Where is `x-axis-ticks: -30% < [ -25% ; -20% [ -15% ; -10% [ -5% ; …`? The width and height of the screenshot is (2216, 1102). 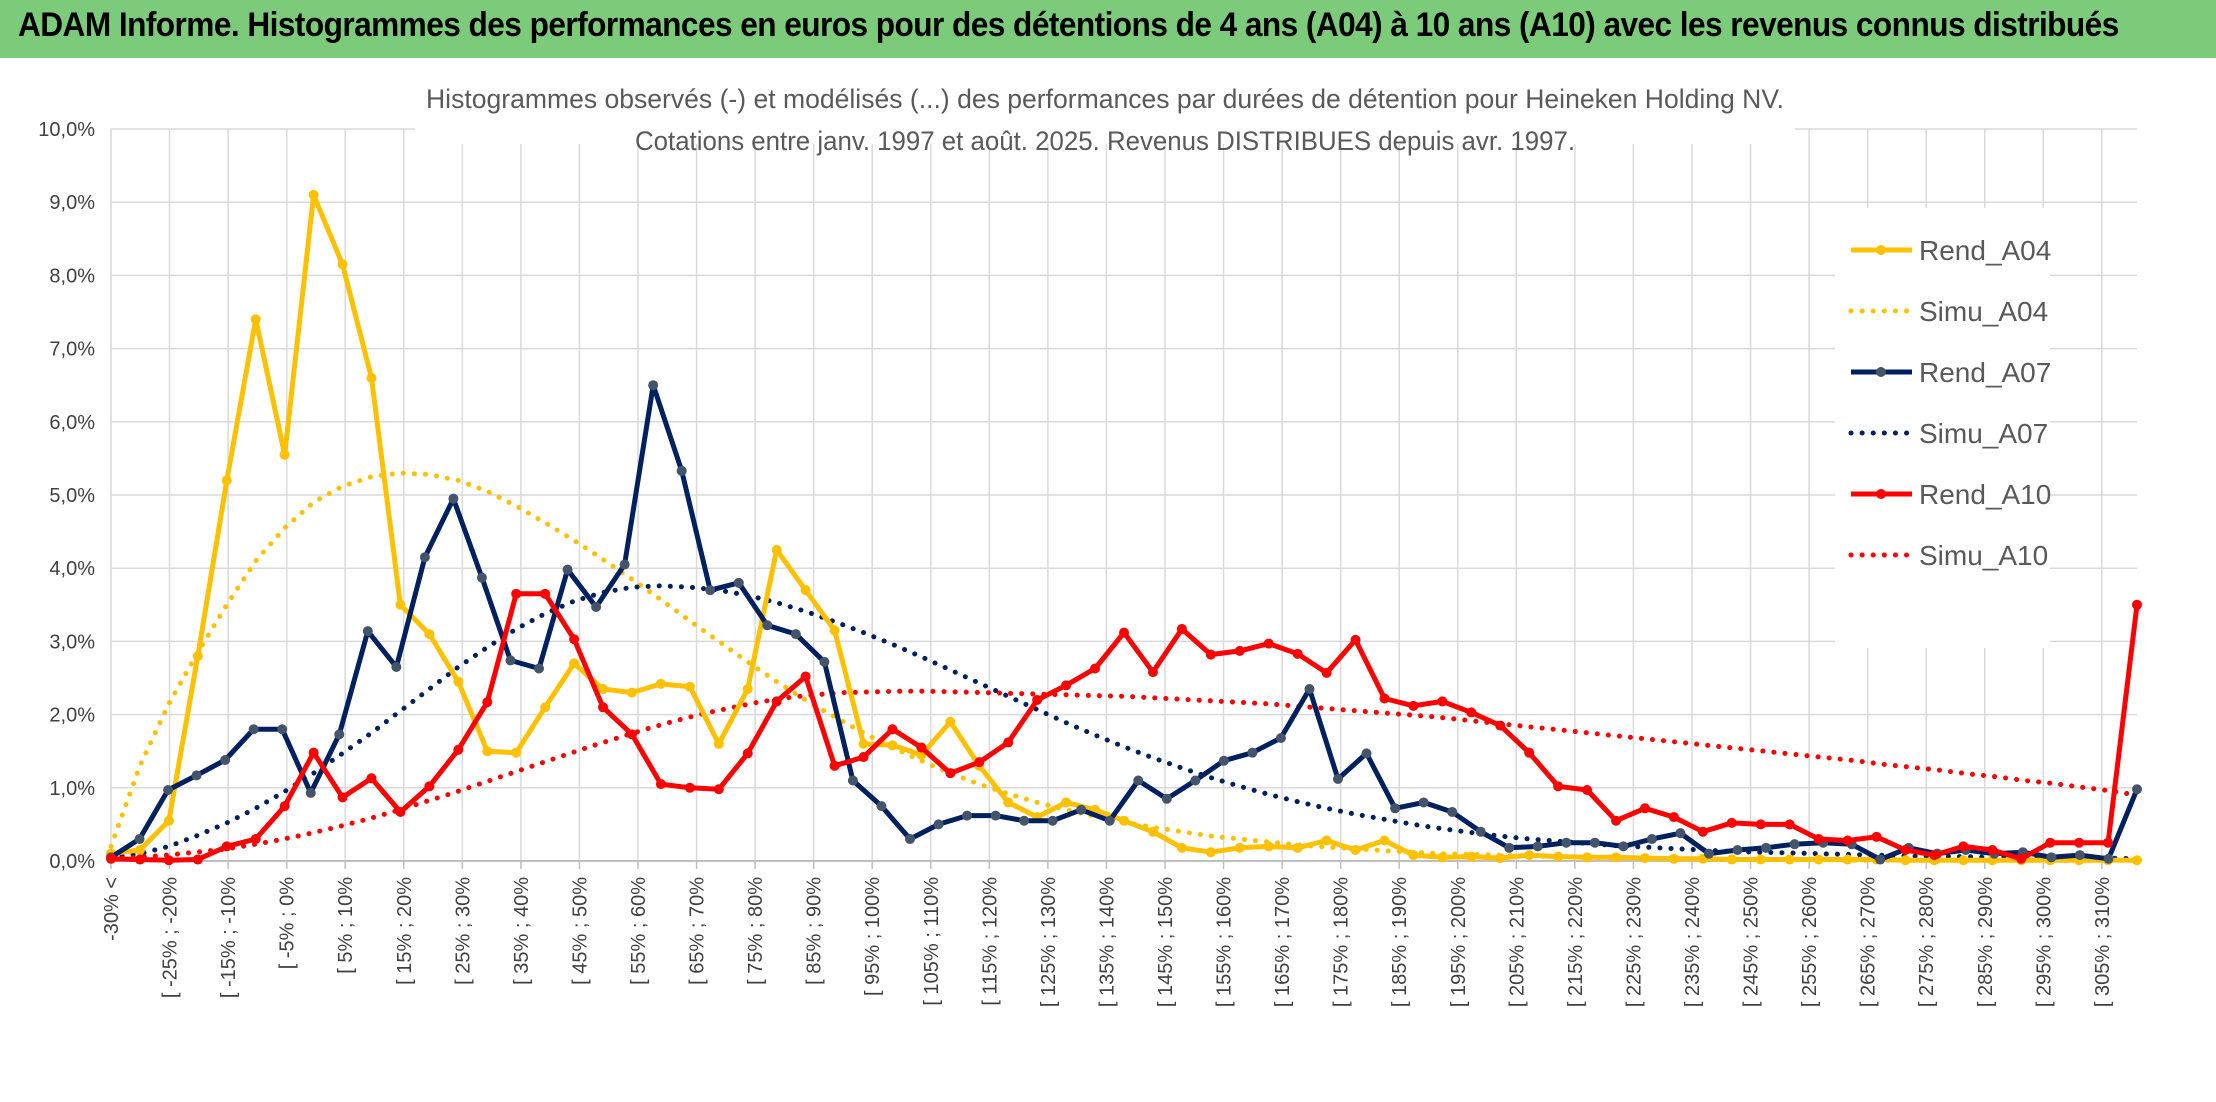
x-axis-ticks: -30% < [ -25% ; -20% [ -15% ; -10% [ -5% ; … is located at coordinates (1107, 942).